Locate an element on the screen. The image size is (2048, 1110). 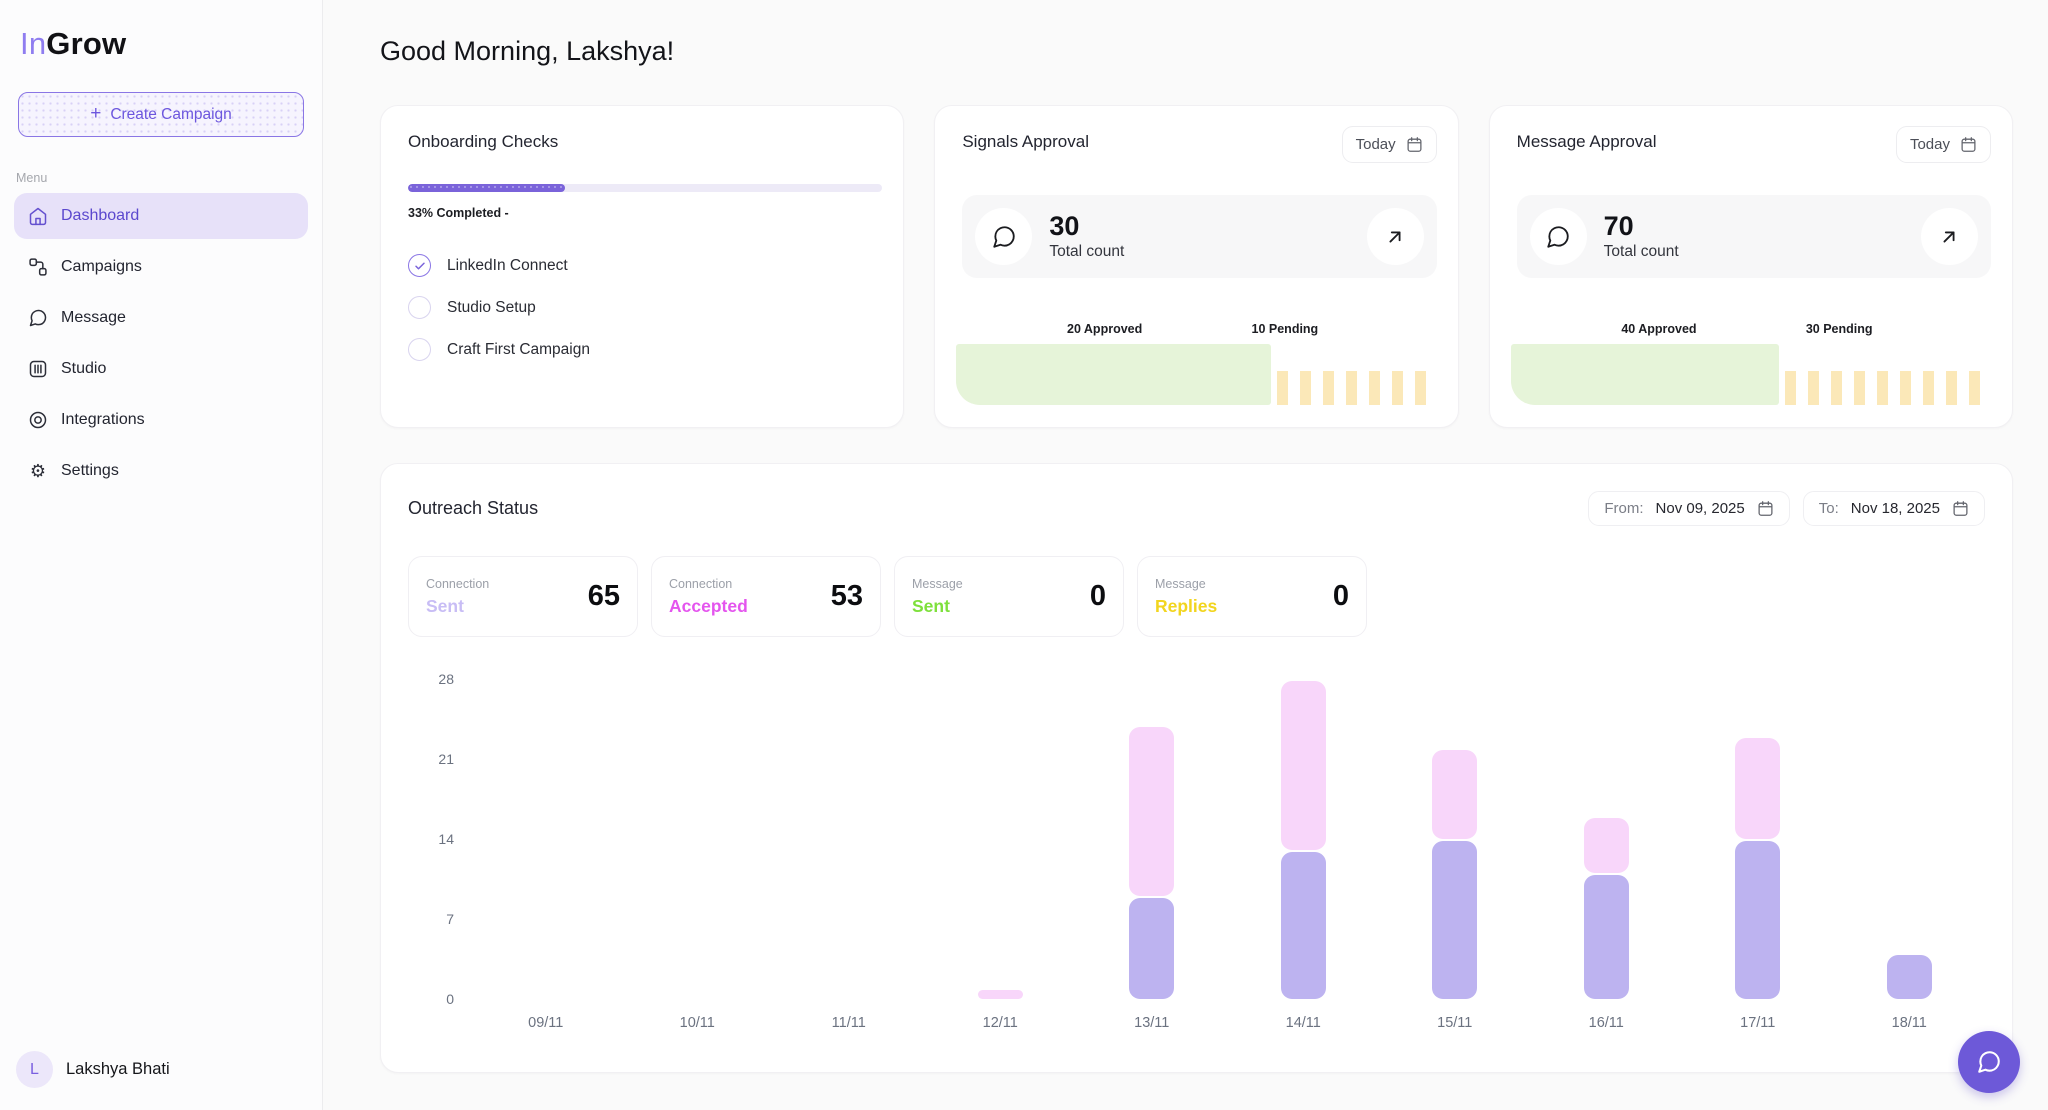
to-date-picker: To: Nov 18, 2025 is located at coordinates (1893, 508).